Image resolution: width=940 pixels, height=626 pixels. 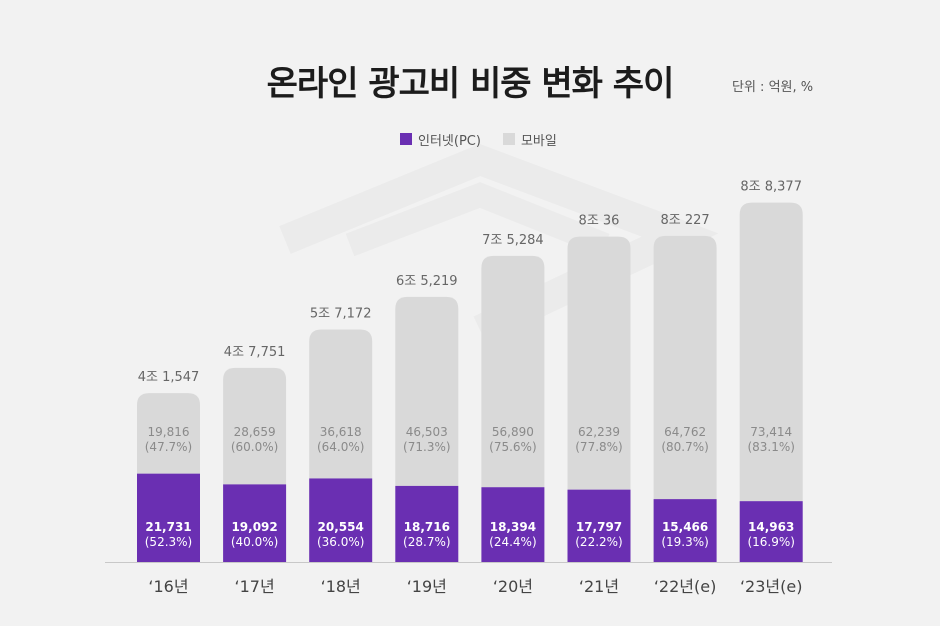 I want to click on pc-share-label-4: (24.4%), so click(x=512, y=542).